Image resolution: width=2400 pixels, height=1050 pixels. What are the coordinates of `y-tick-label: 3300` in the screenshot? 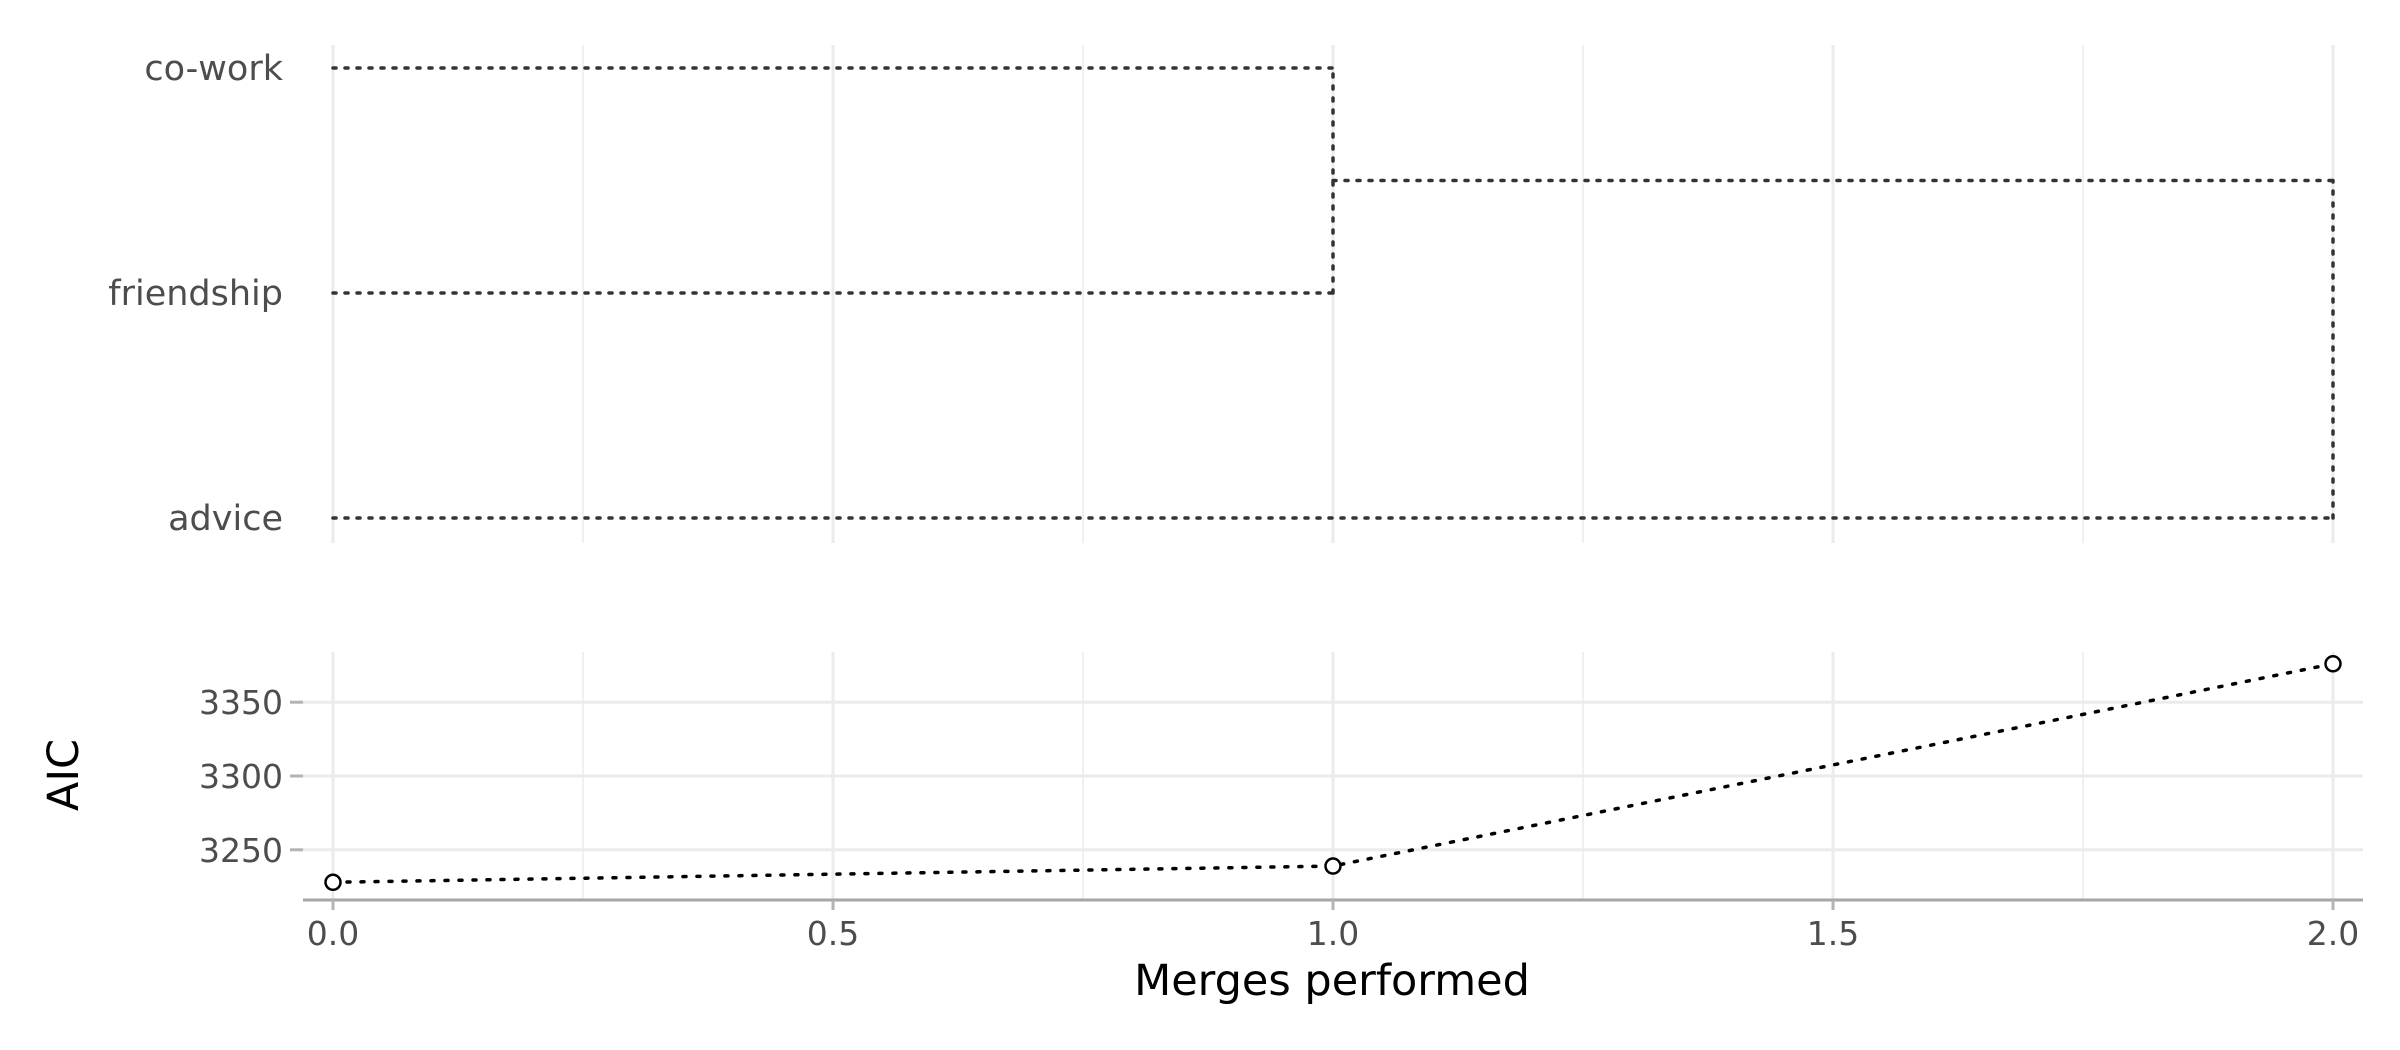 It's located at (241, 776).